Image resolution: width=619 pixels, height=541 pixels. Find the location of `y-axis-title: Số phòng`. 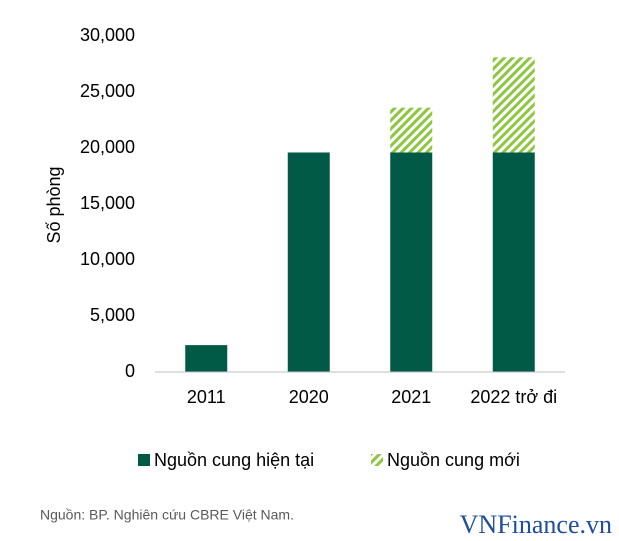

y-axis-title: Số phòng is located at coordinates (54, 204).